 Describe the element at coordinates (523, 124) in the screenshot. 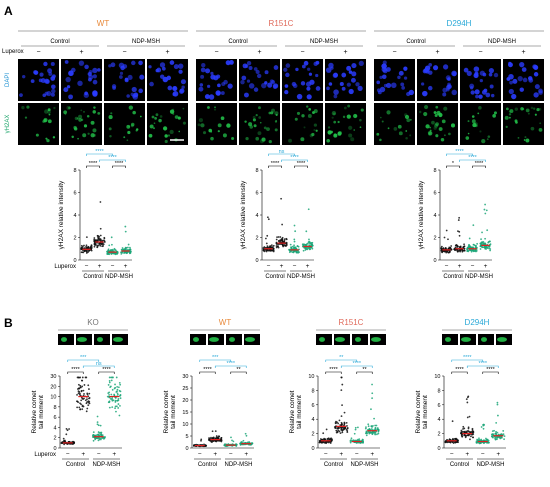

I see `gh2ax-image` at that location.